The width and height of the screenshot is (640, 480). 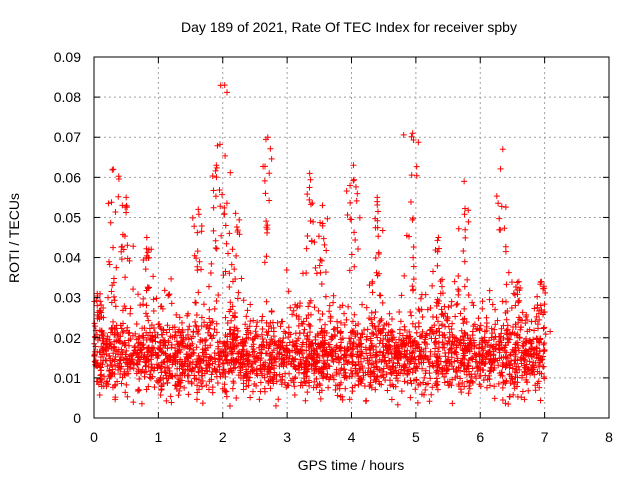 What do you see at coordinates (609, 437) in the screenshot?
I see `x-tick-label: 8` at bounding box center [609, 437].